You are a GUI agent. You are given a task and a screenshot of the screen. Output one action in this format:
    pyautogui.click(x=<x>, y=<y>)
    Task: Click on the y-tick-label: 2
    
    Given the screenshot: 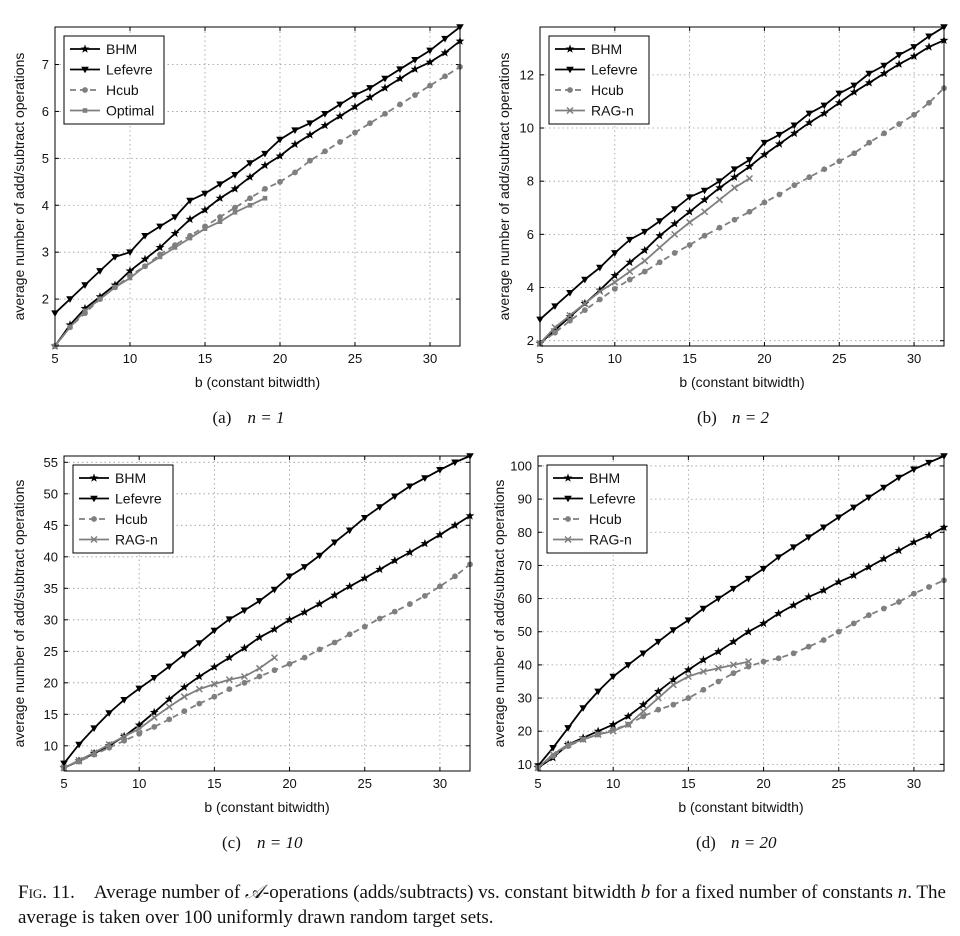 What is the action you would take?
    pyautogui.click(x=45, y=299)
    